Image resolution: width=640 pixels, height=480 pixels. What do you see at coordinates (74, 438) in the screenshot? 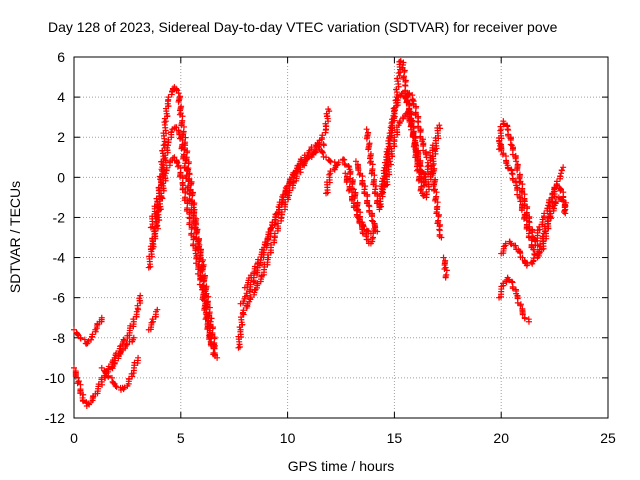
I see `x-tick-label: 0` at bounding box center [74, 438].